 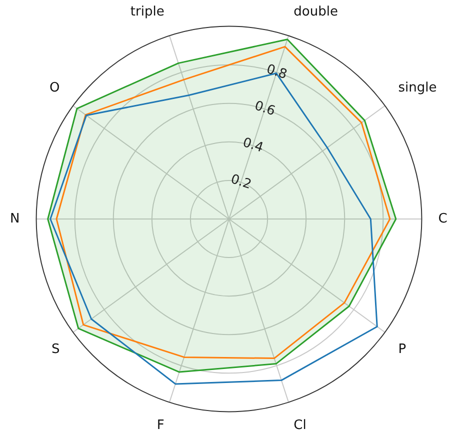 What do you see at coordinates (300, 426) in the screenshot?
I see `spoke-label: Cl` at bounding box center [300, 426].